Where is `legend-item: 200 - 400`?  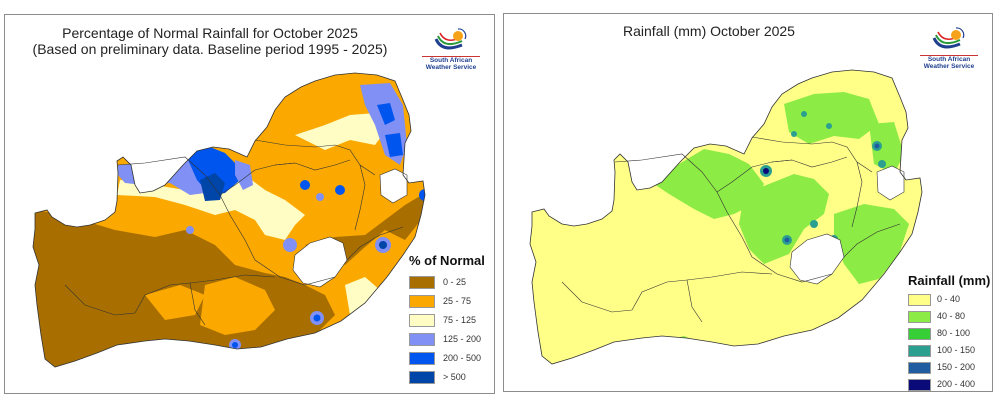 legend-item: 200 - 400 is located at coordinates (949, 384).